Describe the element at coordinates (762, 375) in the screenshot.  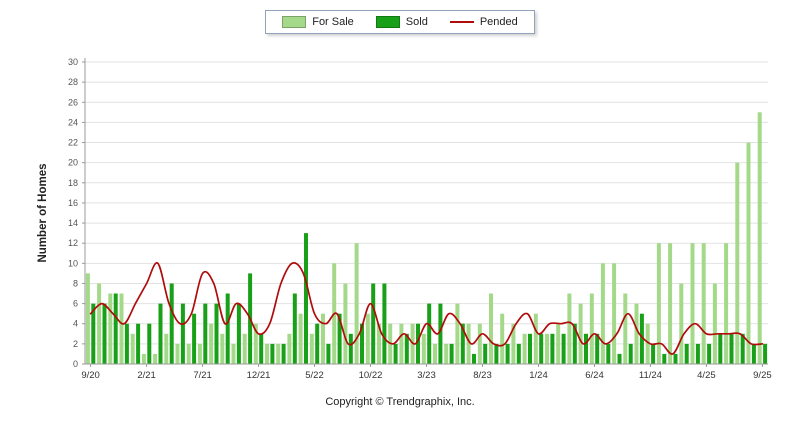
I see `x-tick-label: 9/25` at that location.